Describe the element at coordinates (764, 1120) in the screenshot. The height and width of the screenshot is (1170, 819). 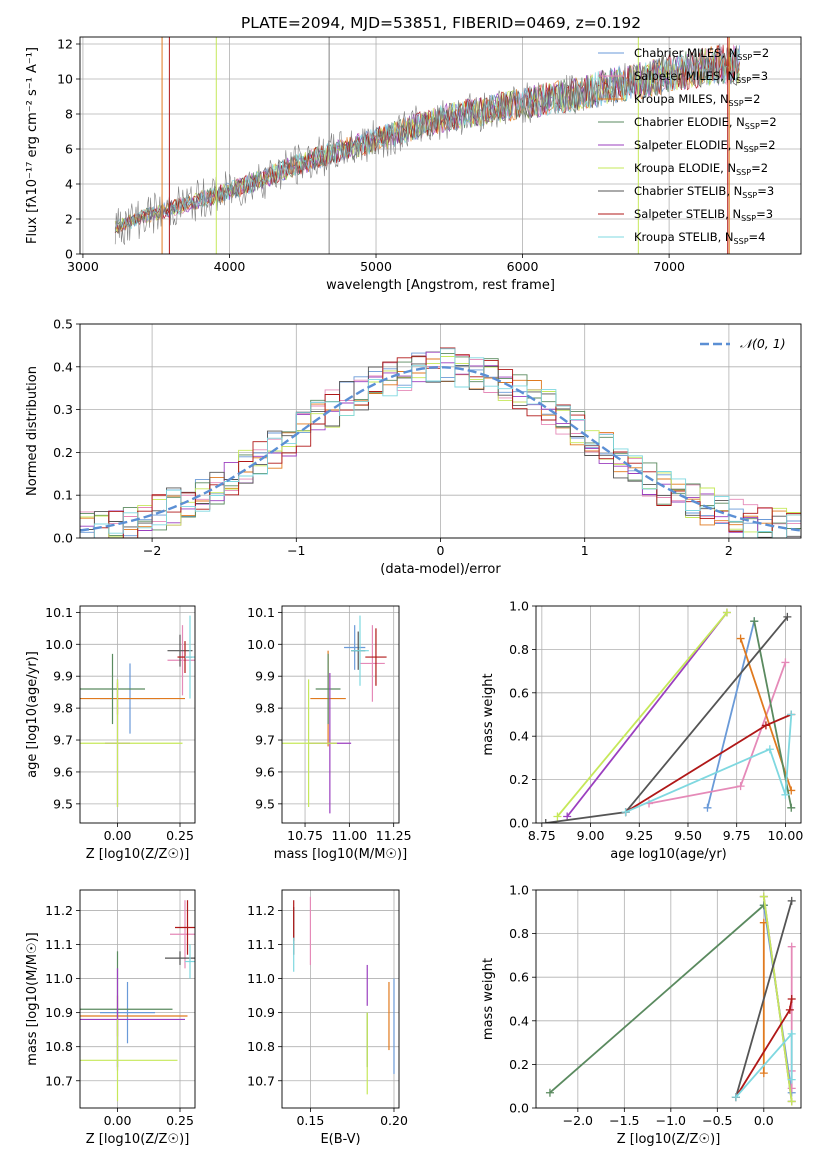
I see `x-tick-label: 0.0` at that location.